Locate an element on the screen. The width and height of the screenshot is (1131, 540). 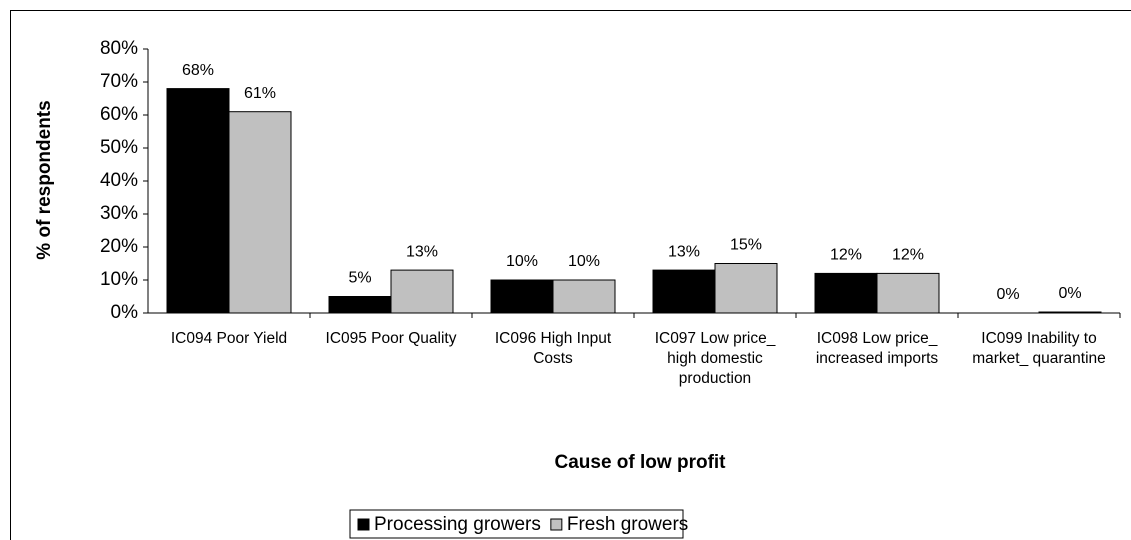
x-tick-label: IC094 Poor Yield is located at coordinates (229, 338).